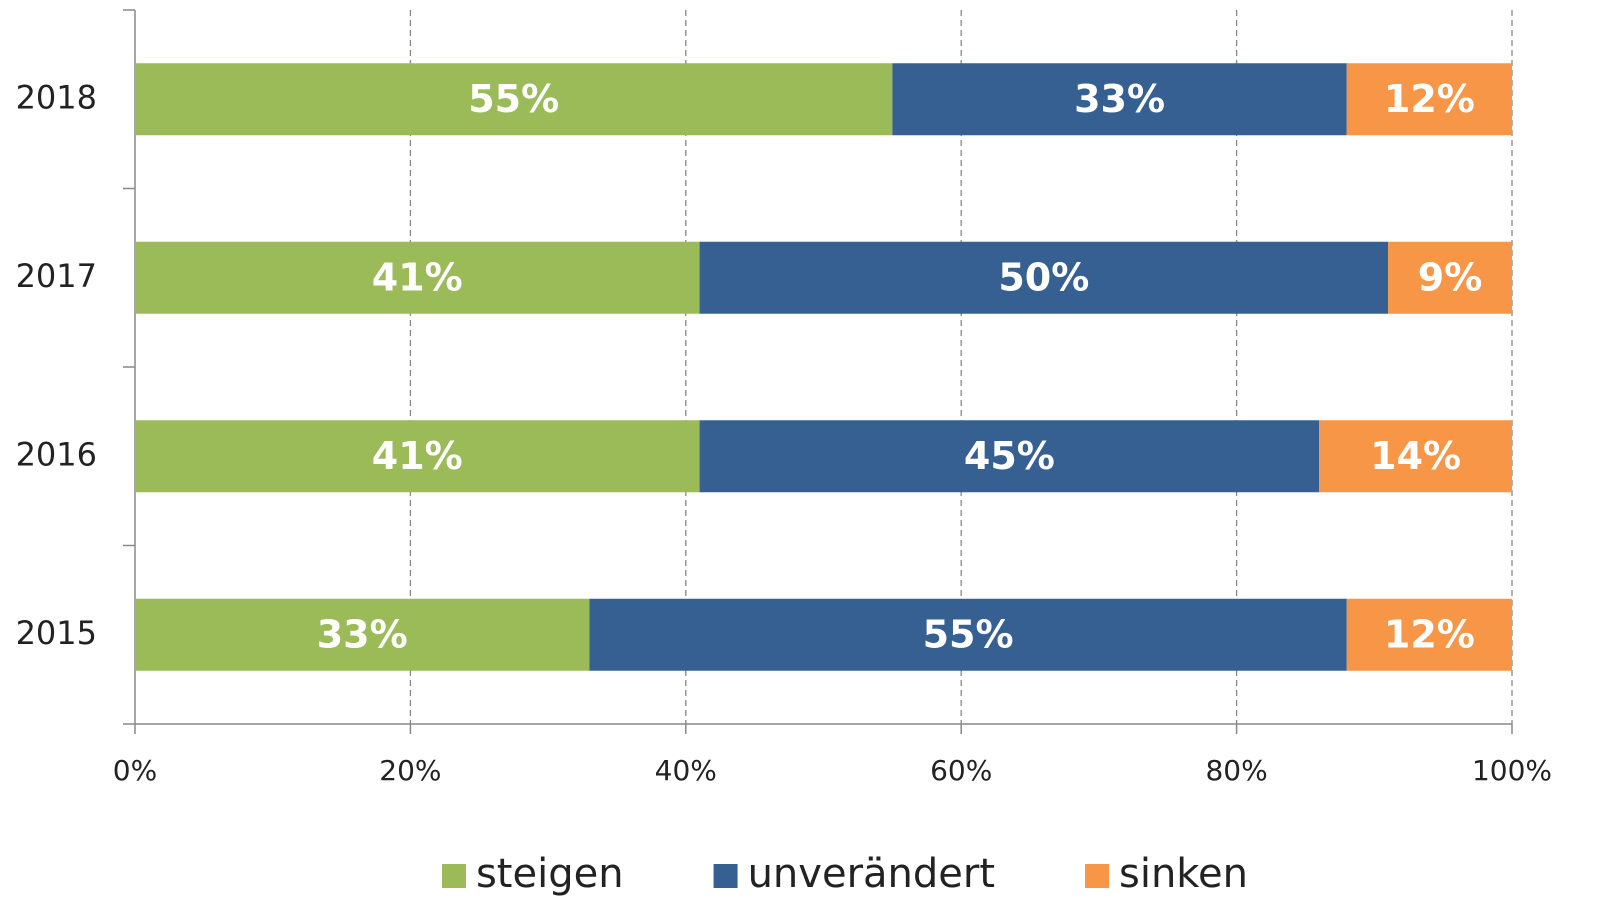 The height and width of the screenshot is (921, 1610). What do you see at coordinates (961, 770) in the screenshot?
I see `x-tick-label: 60%` at bounding box center [961, 770].